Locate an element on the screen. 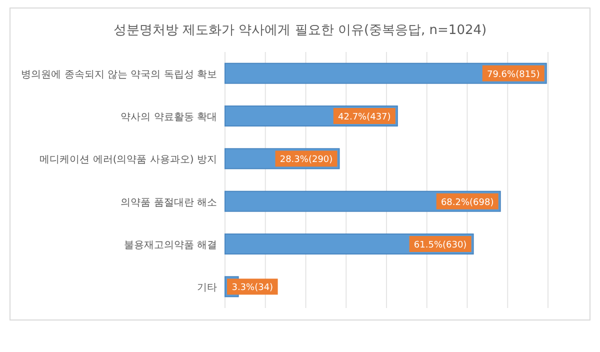  data-label: 61.5%(630) is located at coordinates (440, 245).